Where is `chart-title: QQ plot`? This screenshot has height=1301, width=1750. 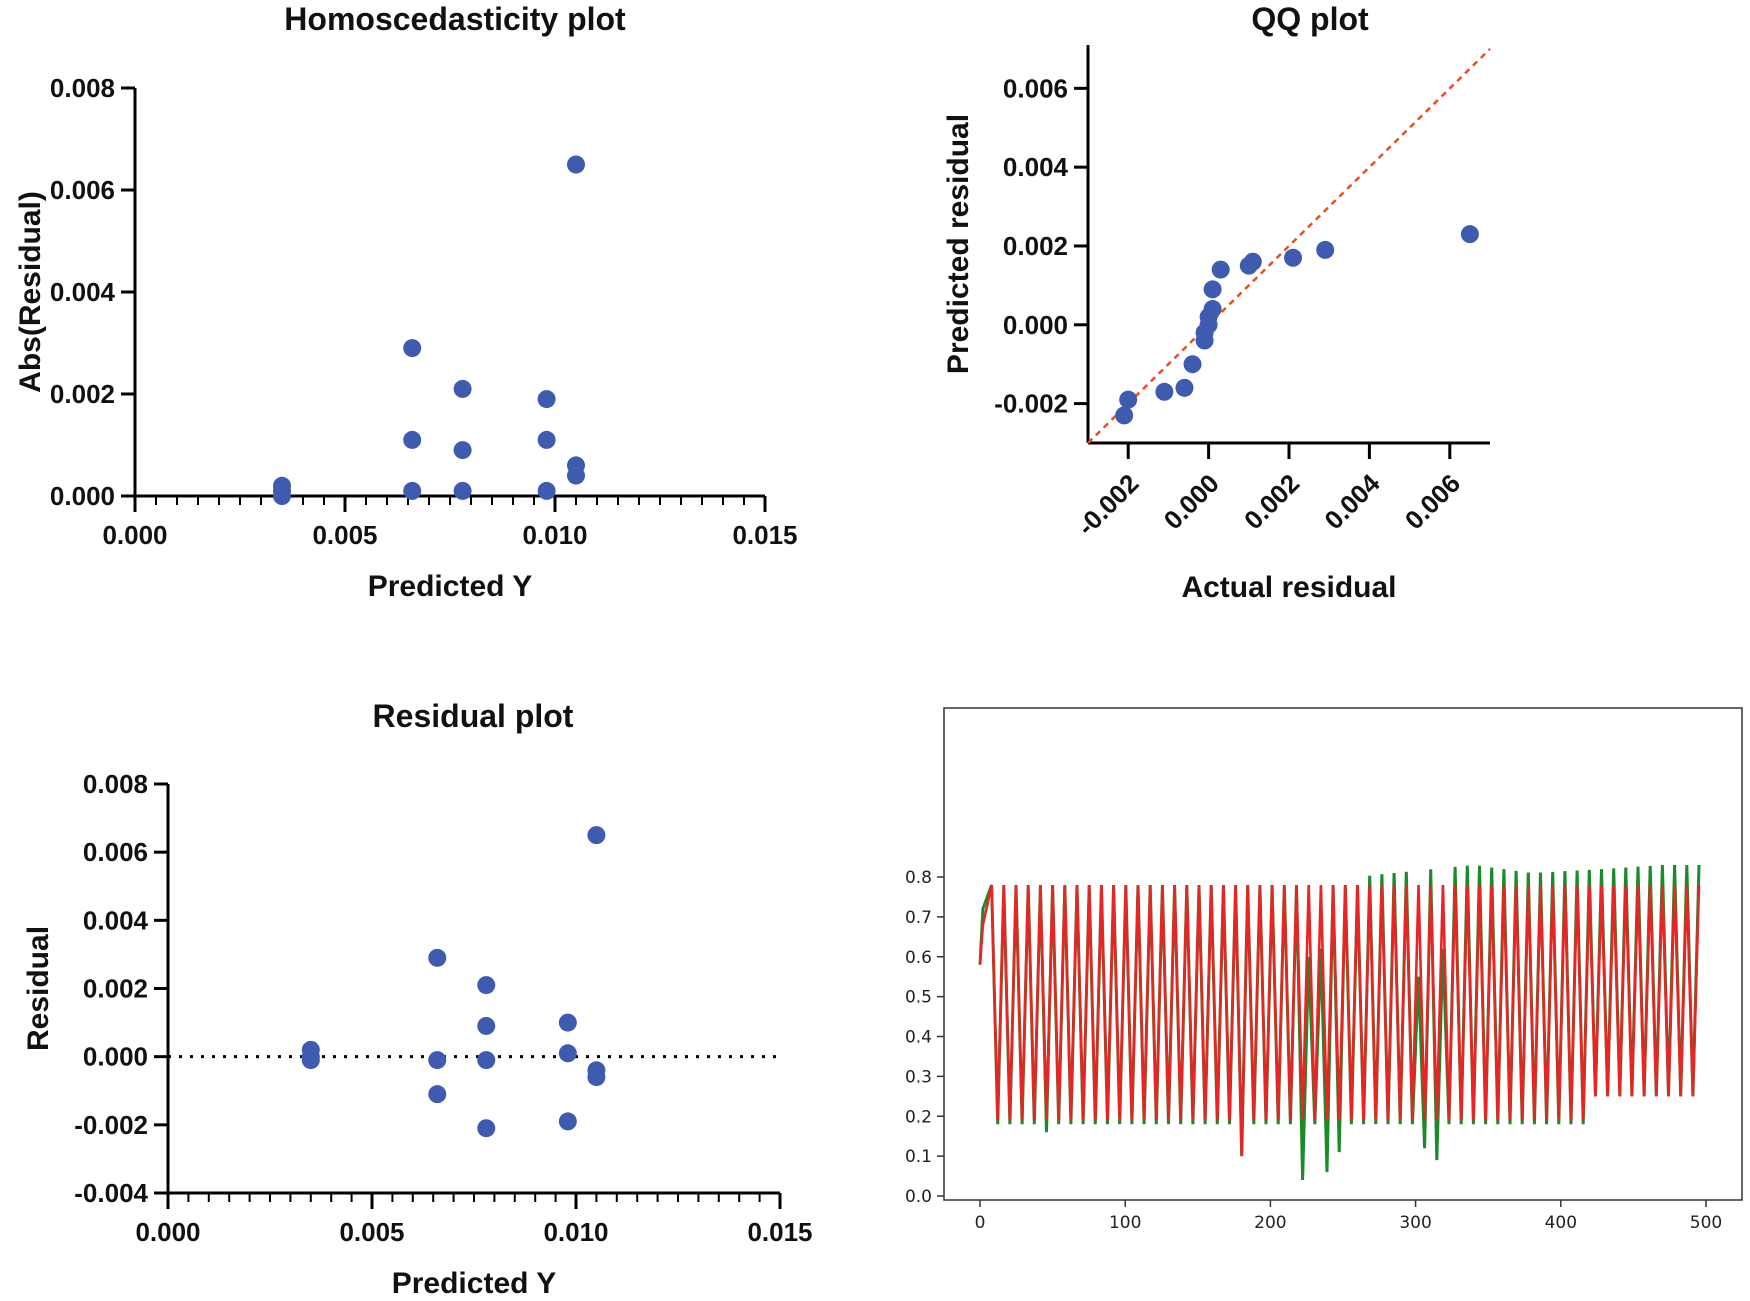
chart-title: QQ plot is located at coordinates (1310, 19).